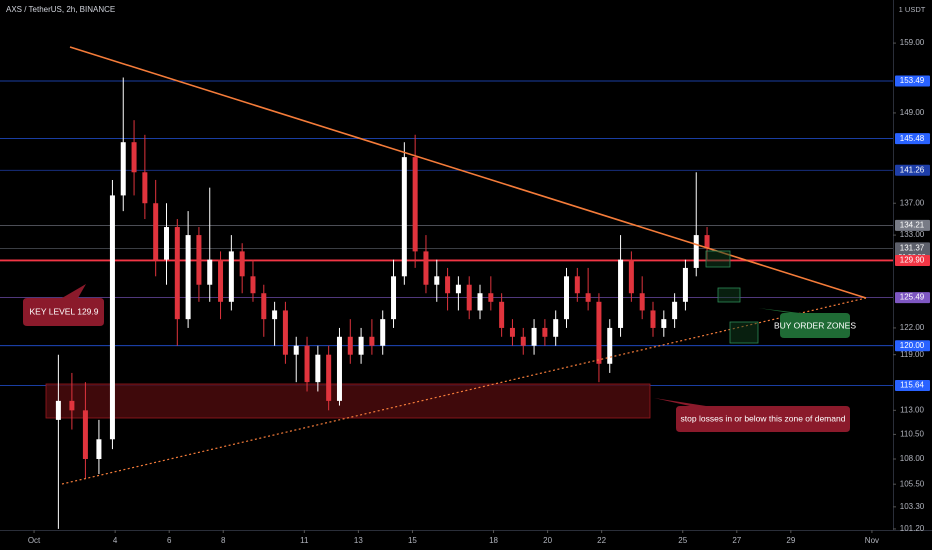  I want to click on price-label: 141.26, so click(912, 169).